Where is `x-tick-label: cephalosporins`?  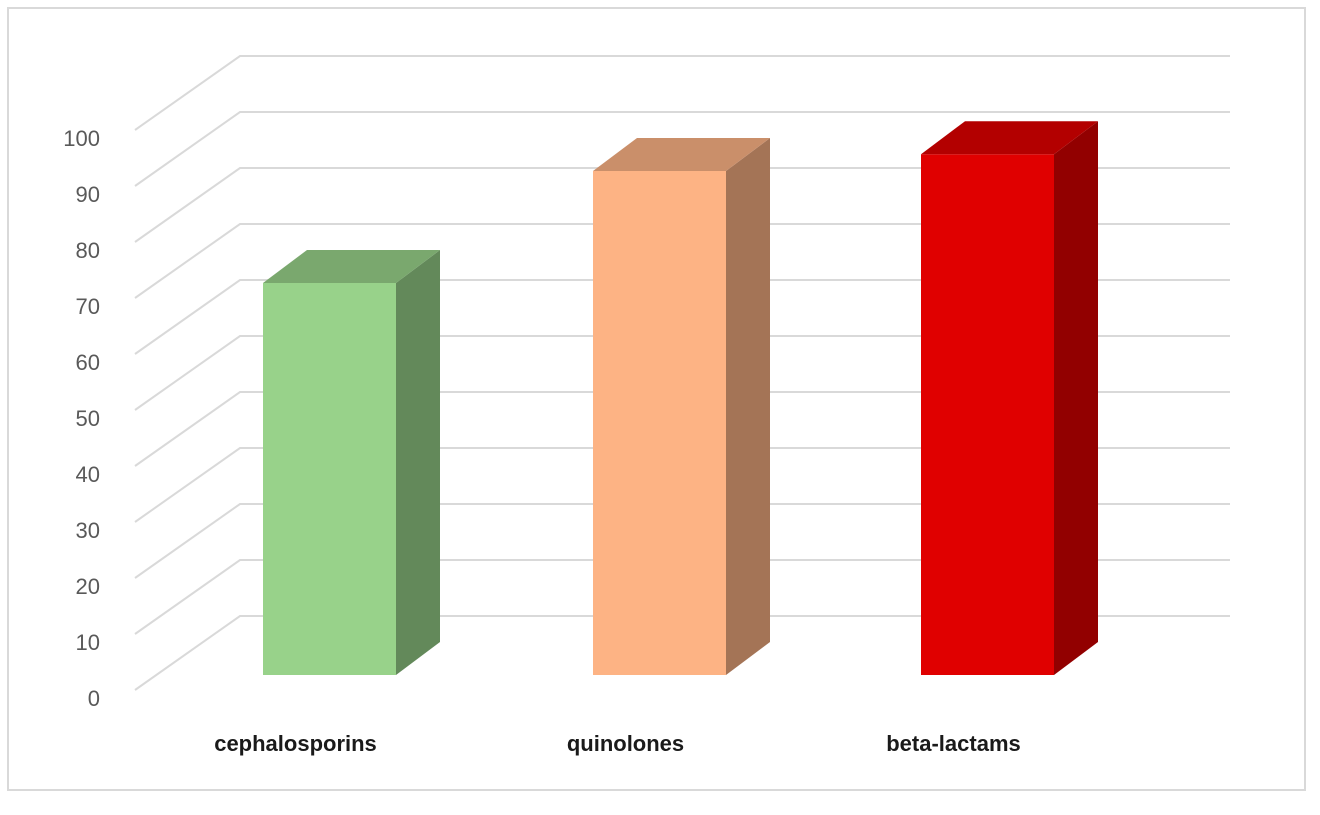
x-tick-label: cephalosporins is located at coordinates (295, 743).